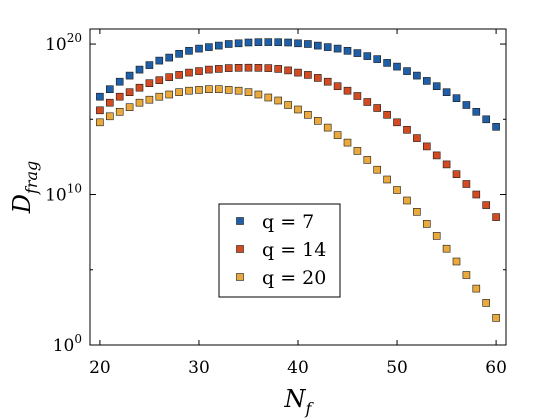 This screenshot has height=420, width=560. Describe the element at coordinates (310, 408) in the screenshot. I see `x-axis-title-sub: f` at that location.